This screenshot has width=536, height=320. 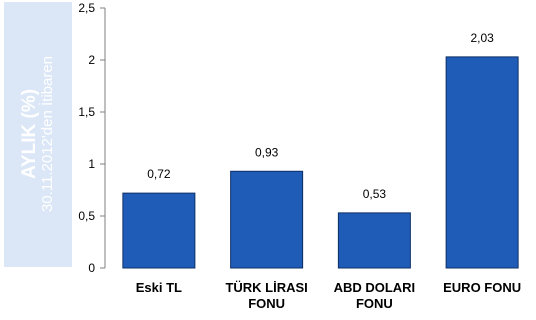 What do you see at coordinates (482, 287) in the screenshot?
I see `x-category-label: EURO FONU` at bounding box center [482, 287].